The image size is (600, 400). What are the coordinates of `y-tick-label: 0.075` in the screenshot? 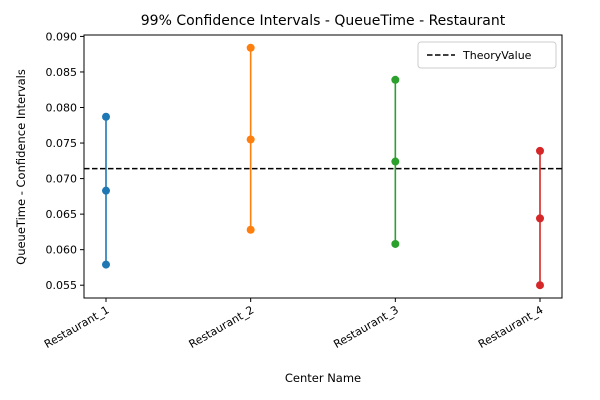 It's located at (62, 143).